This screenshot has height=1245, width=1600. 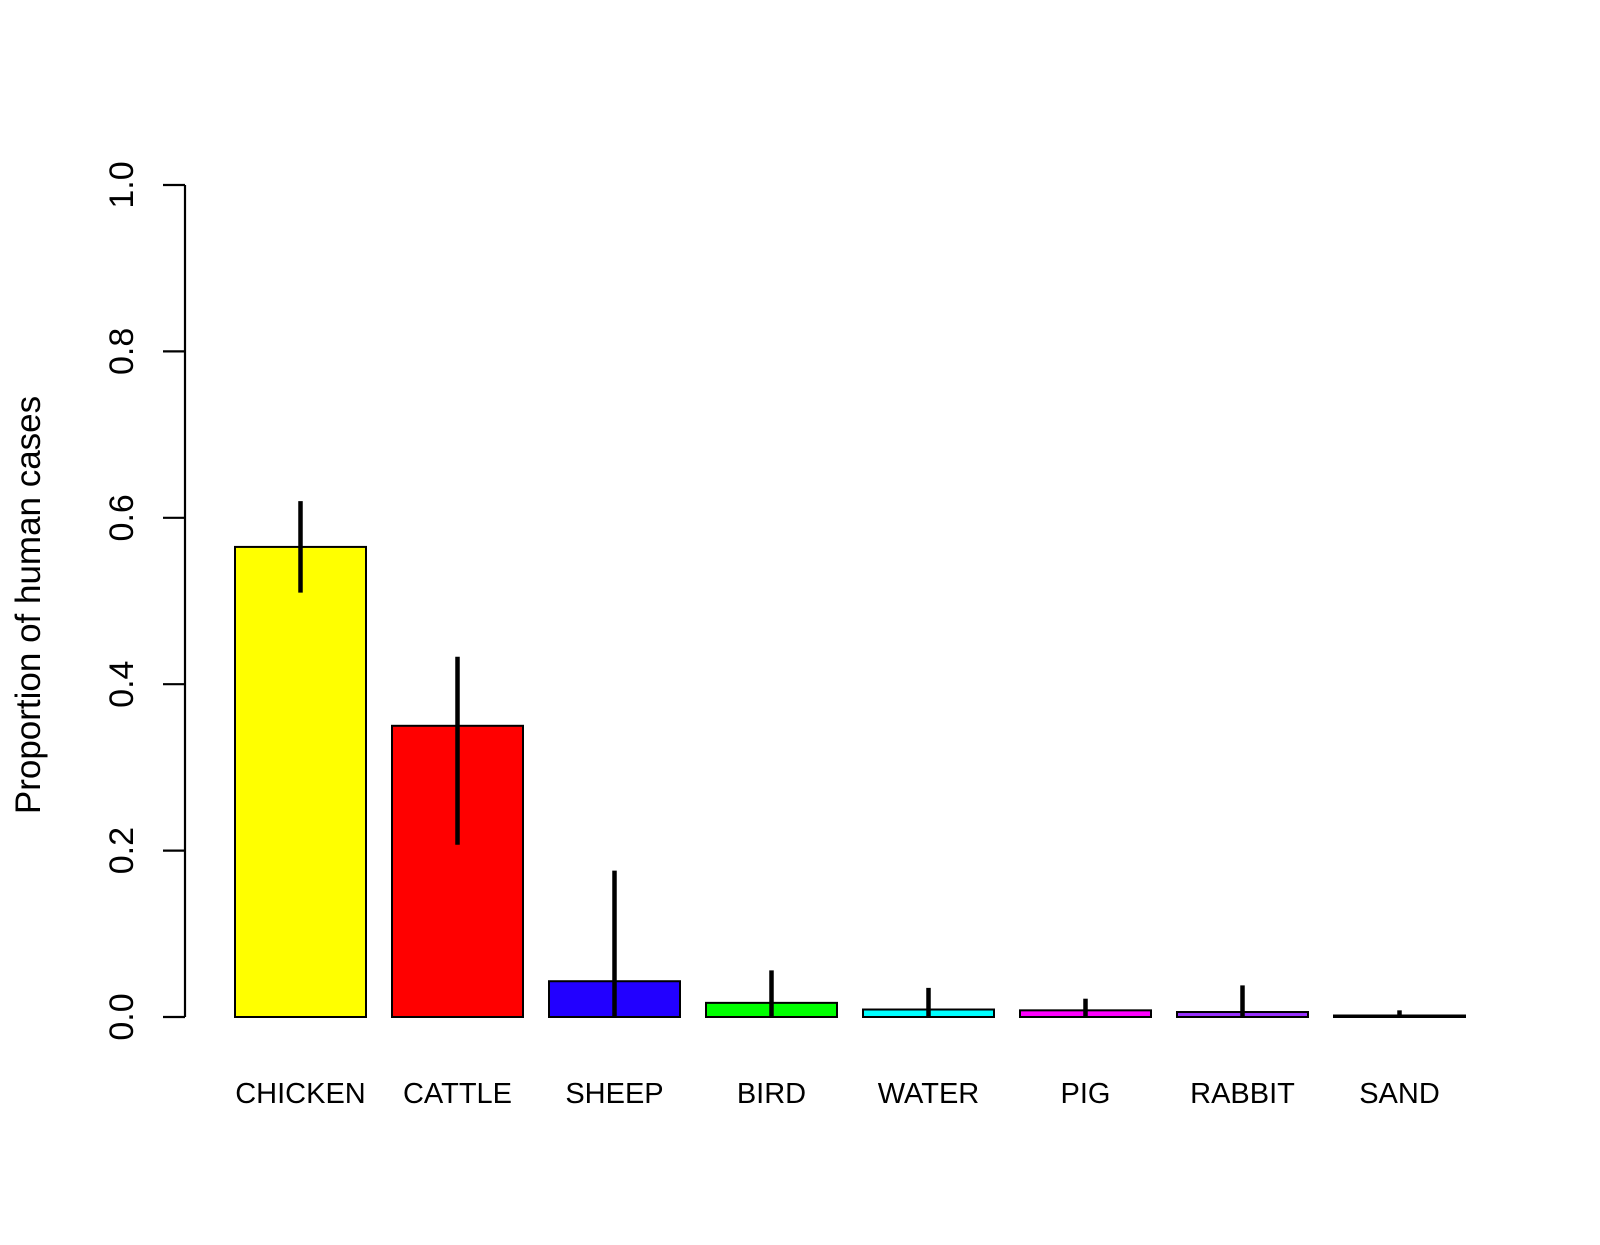 I want to click on y-axis-title: Proportion of human cases, so click(x=28, y=605).